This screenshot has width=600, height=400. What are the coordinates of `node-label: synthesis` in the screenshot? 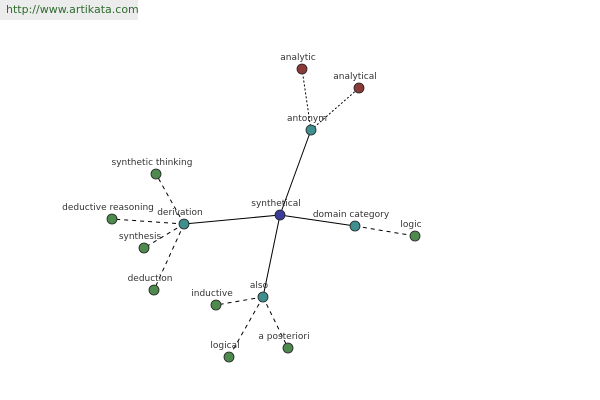 It's located at (140, 237).